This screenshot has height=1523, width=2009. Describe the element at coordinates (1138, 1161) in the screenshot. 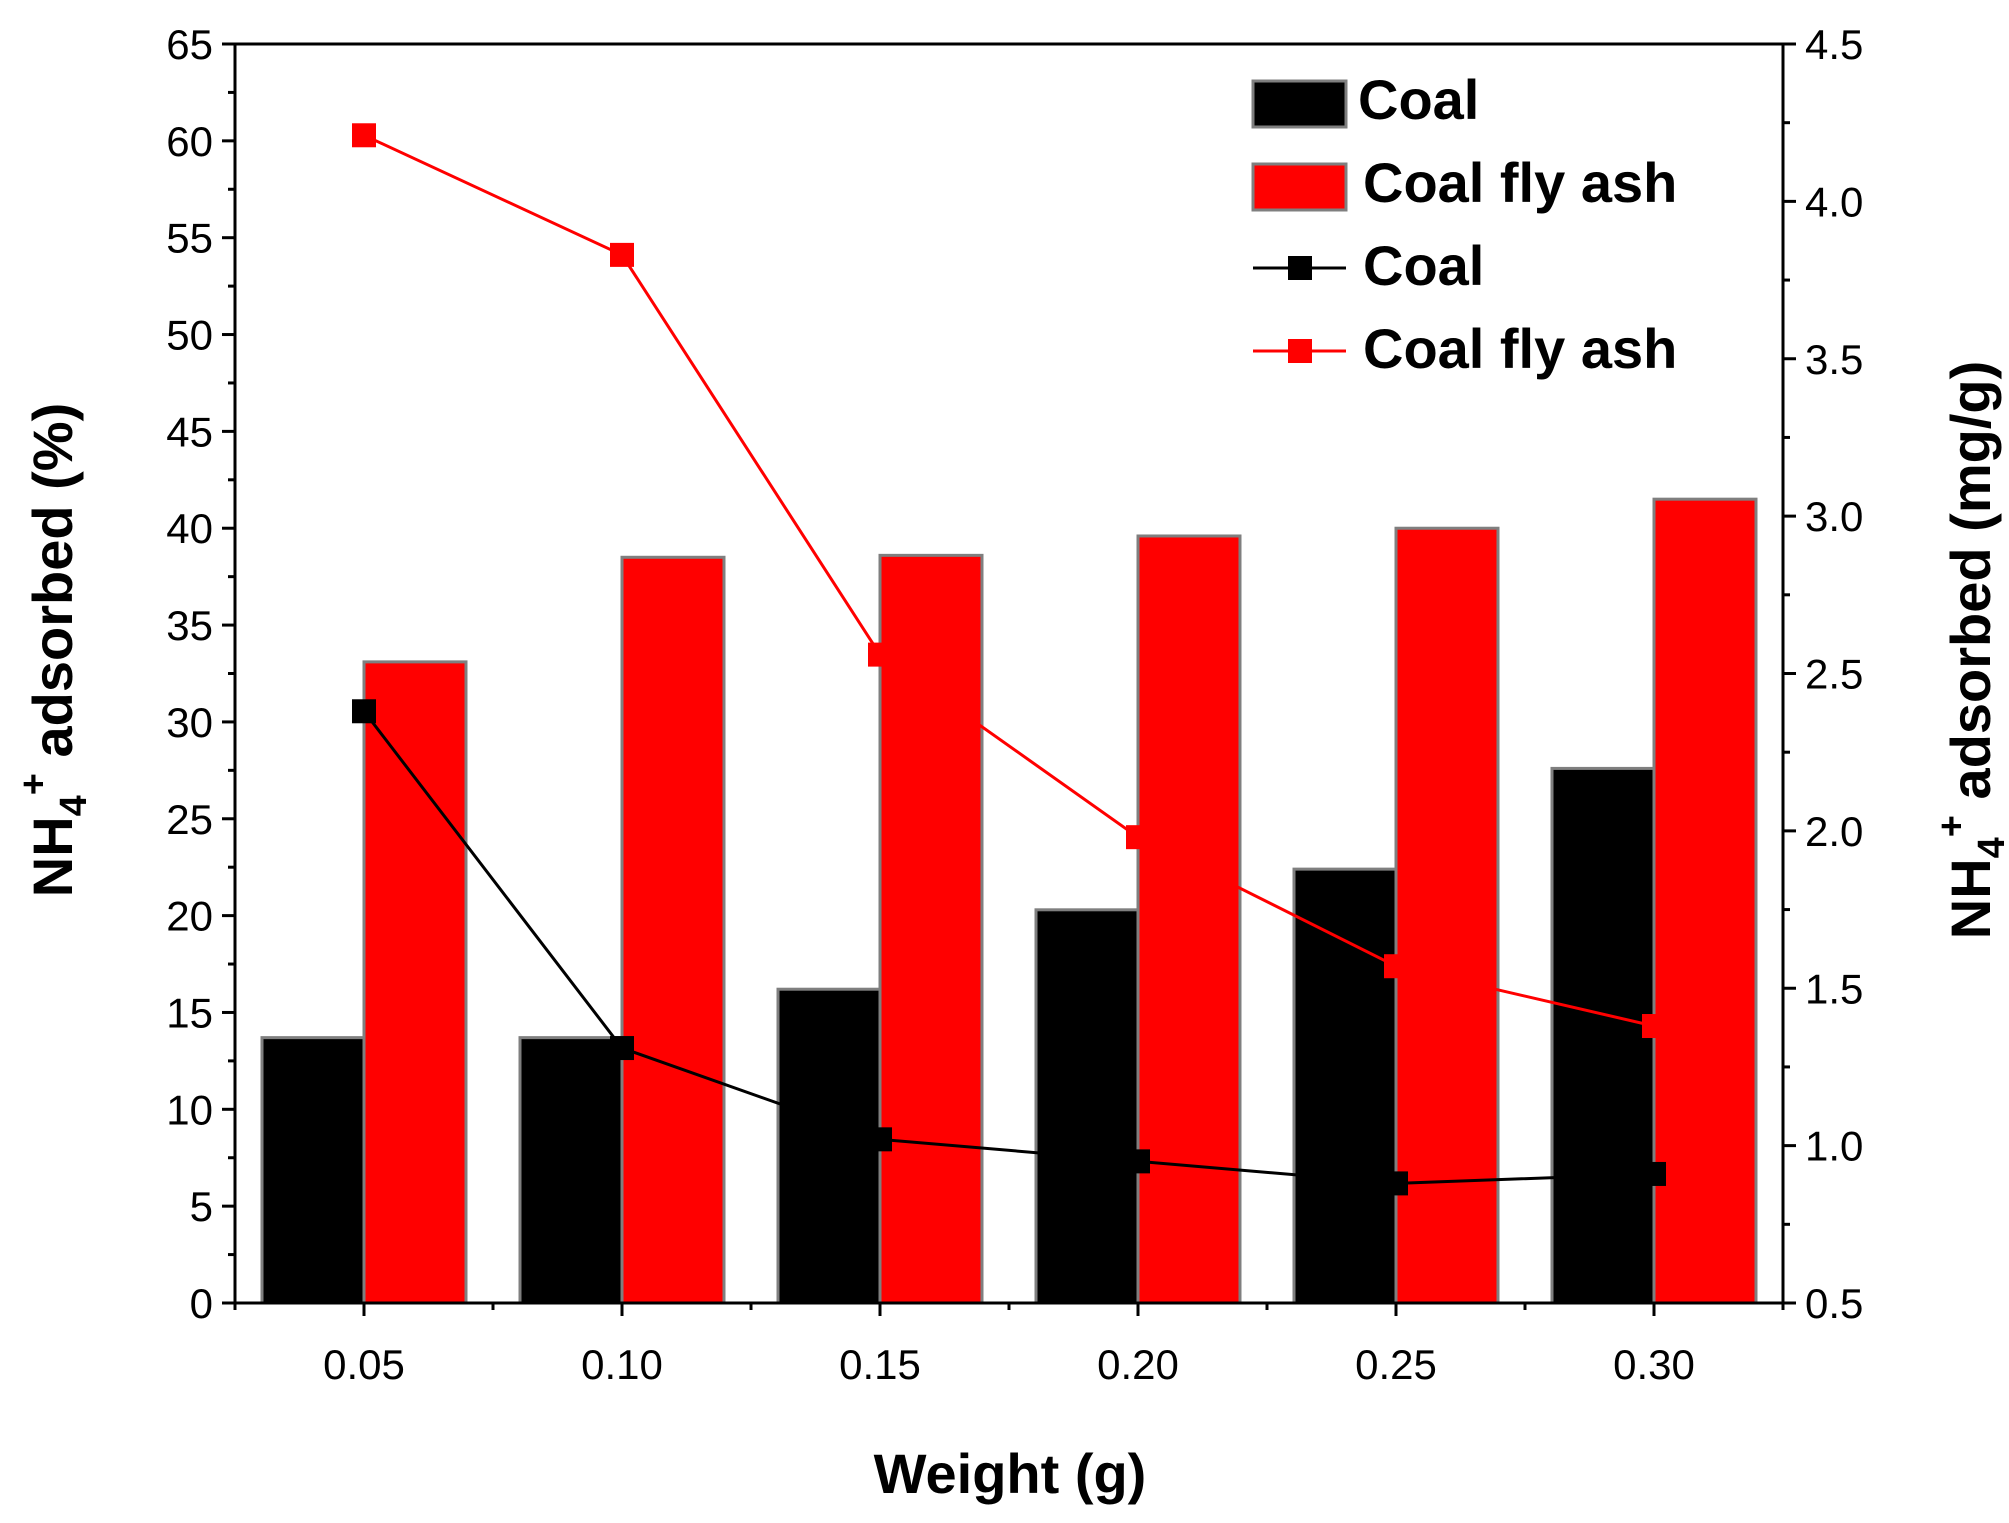

I see `point-coal-0.20` at that location.